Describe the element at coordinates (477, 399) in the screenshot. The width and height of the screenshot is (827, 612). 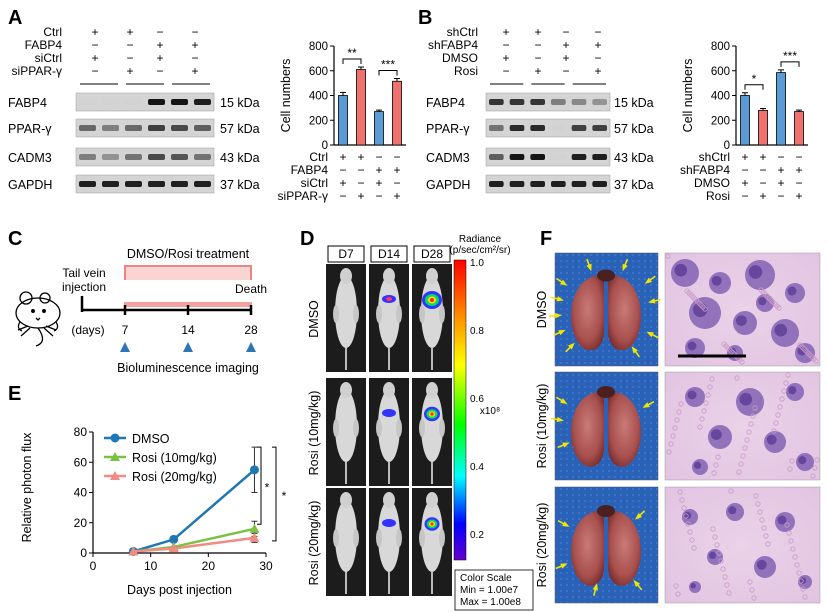
I see `color-bar-tick-label: 0.6` at that location.